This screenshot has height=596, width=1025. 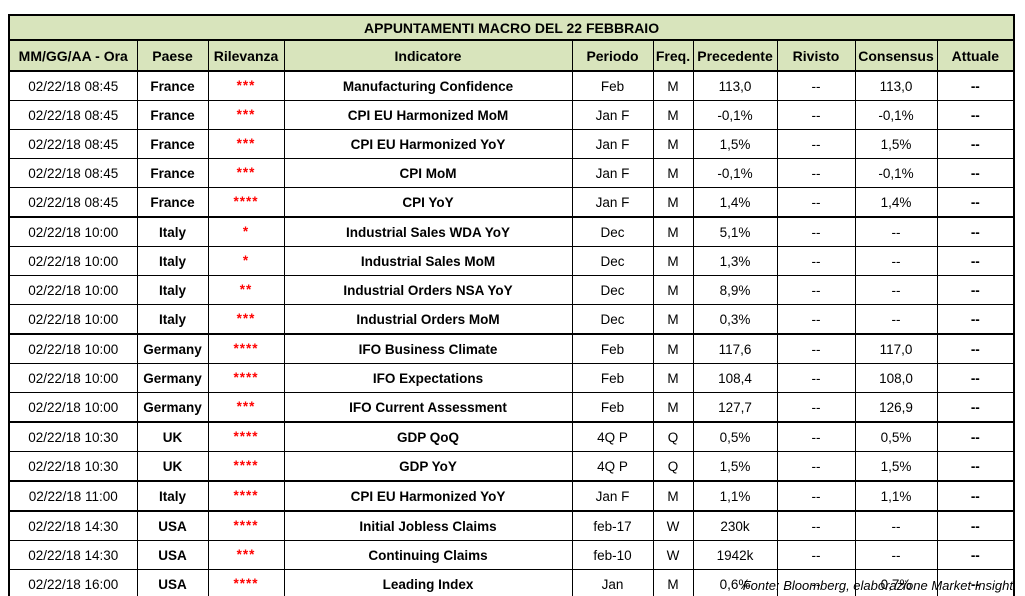 I want to click on table-title: APPUNTAMENTI MACRO DEL 22 FEBBRAIO, so click(x=511, y=27).